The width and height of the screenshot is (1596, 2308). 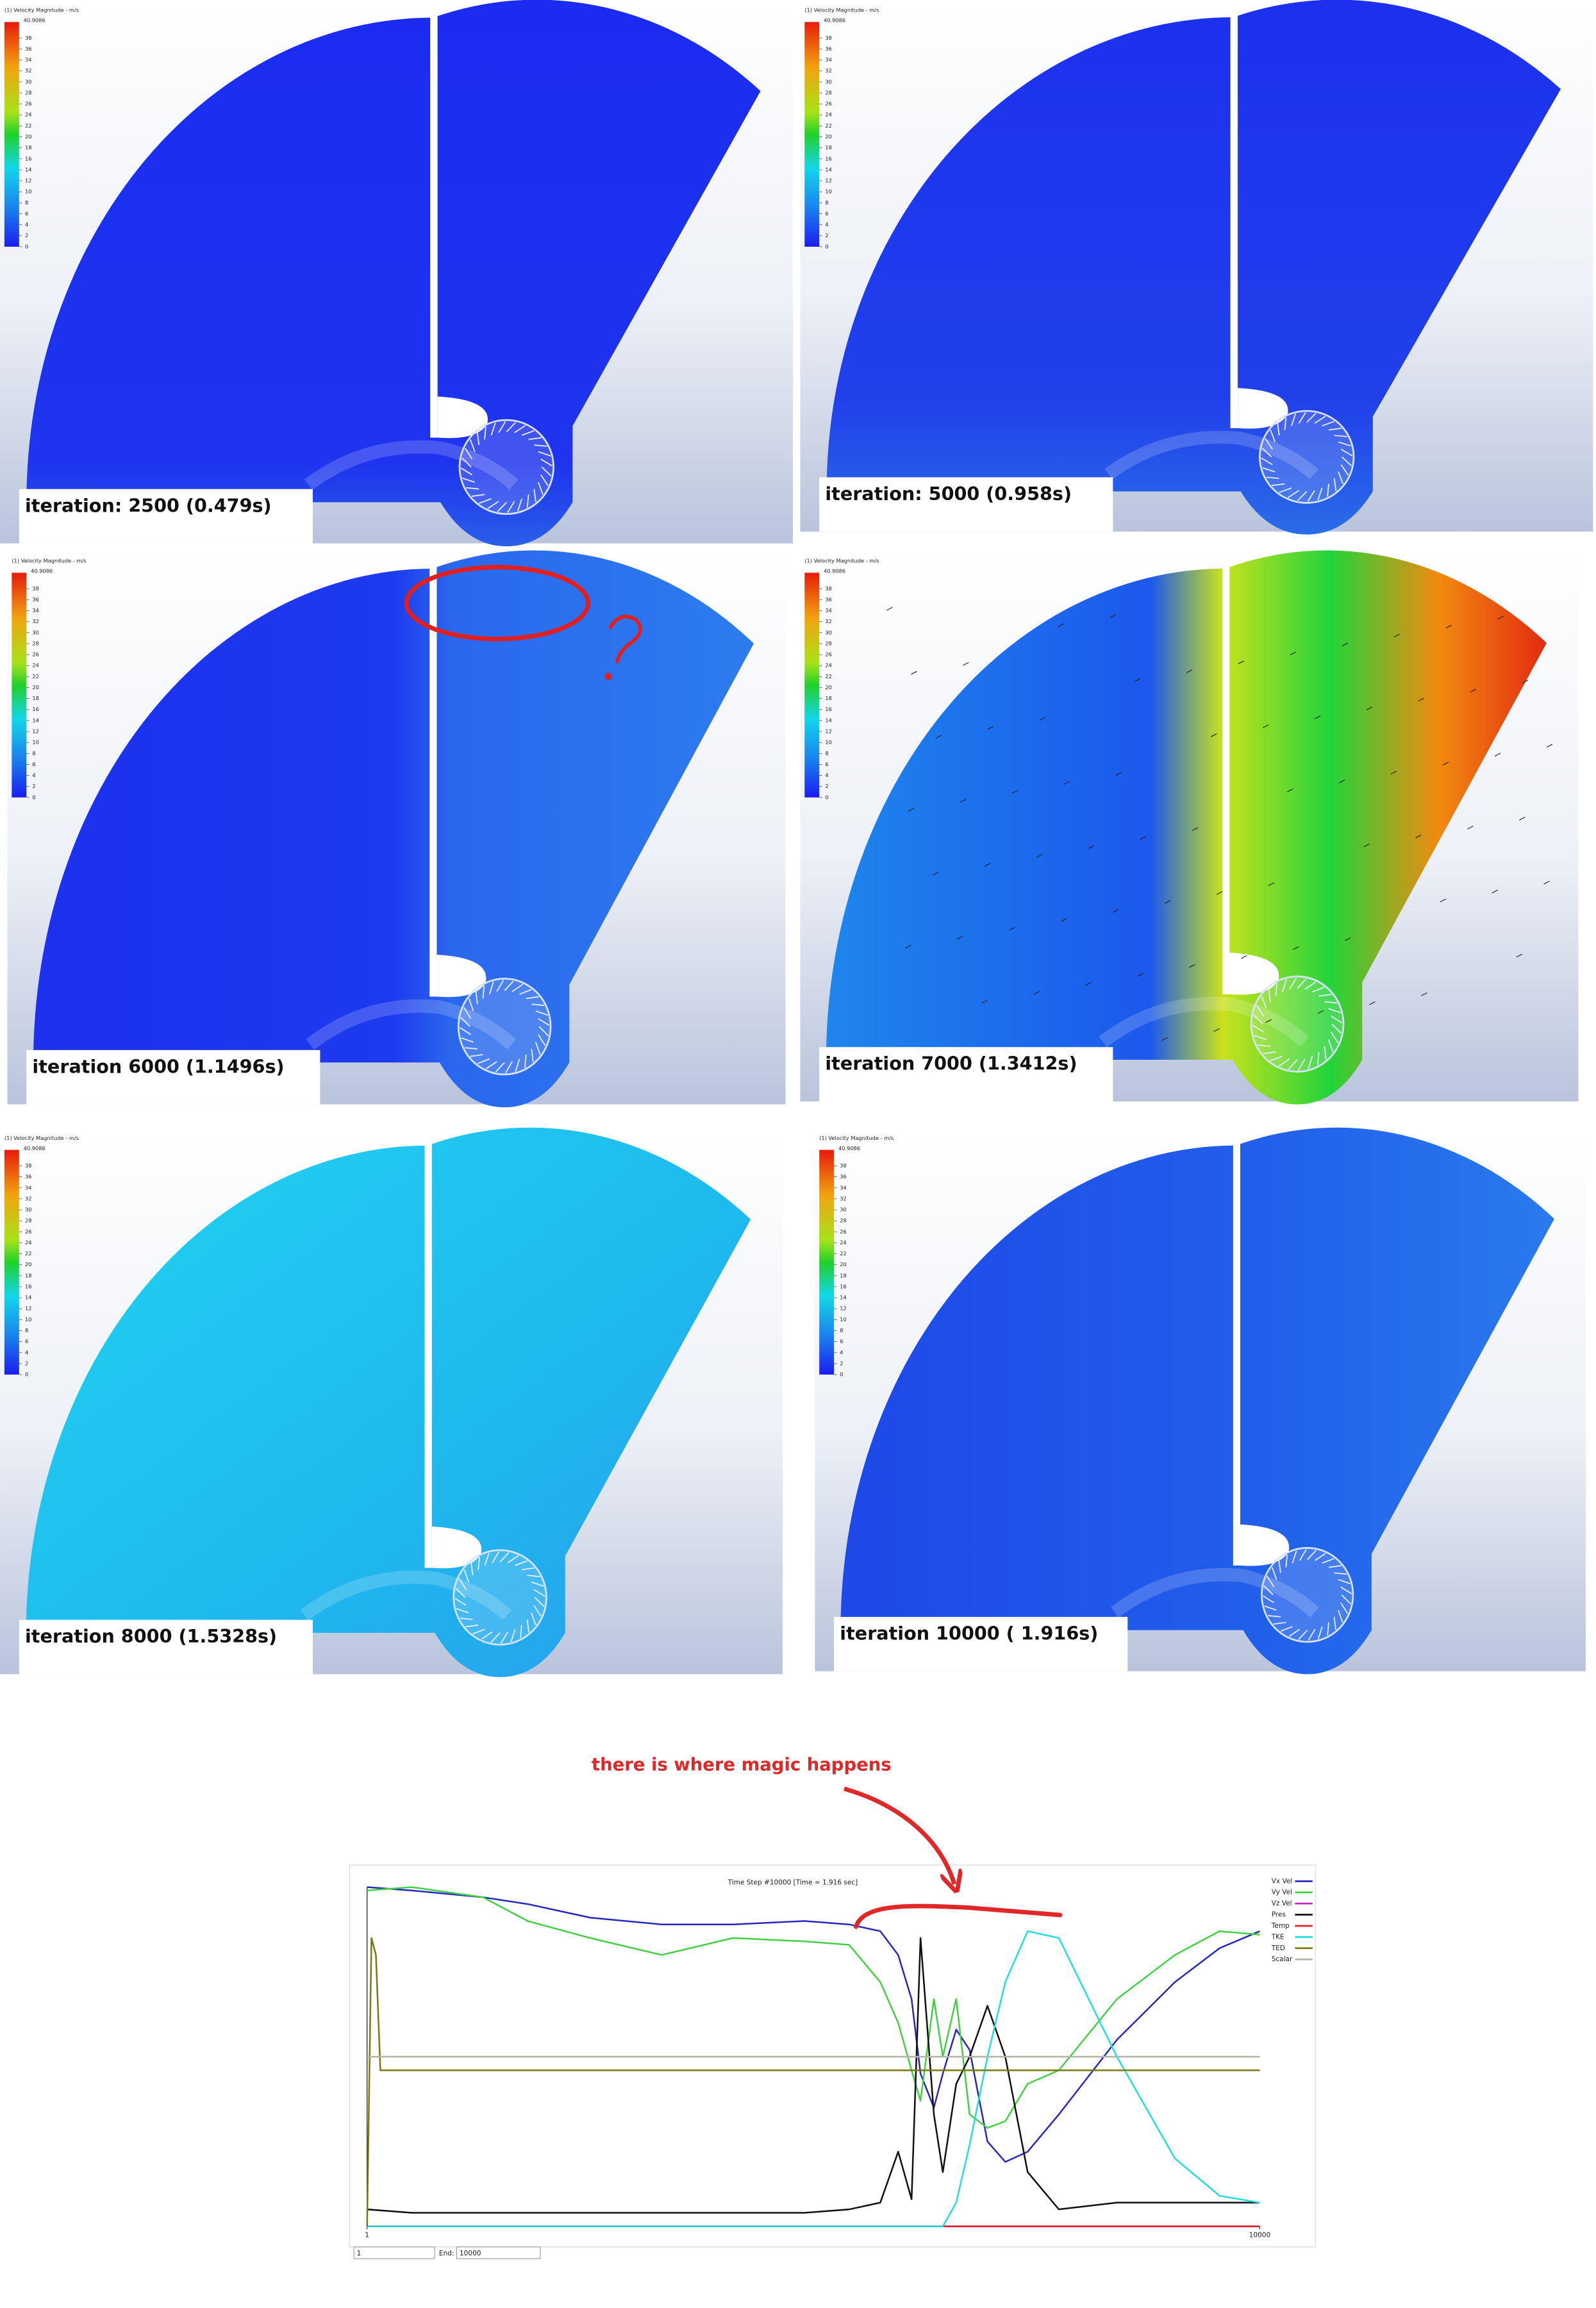 I want to click on colorbar-tick-label: 32, so click(x=843, y=1198).